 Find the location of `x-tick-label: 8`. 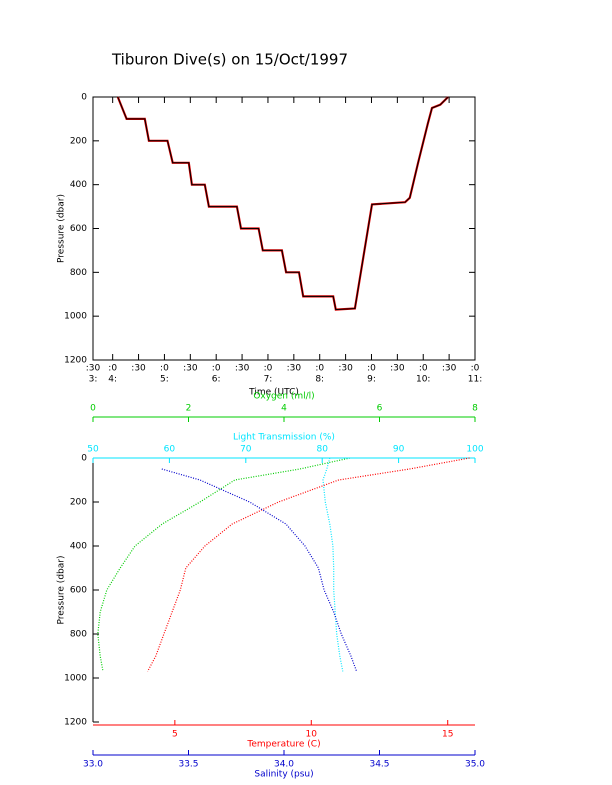

x-tick-label: 8 is located at coordinates (475, 409).